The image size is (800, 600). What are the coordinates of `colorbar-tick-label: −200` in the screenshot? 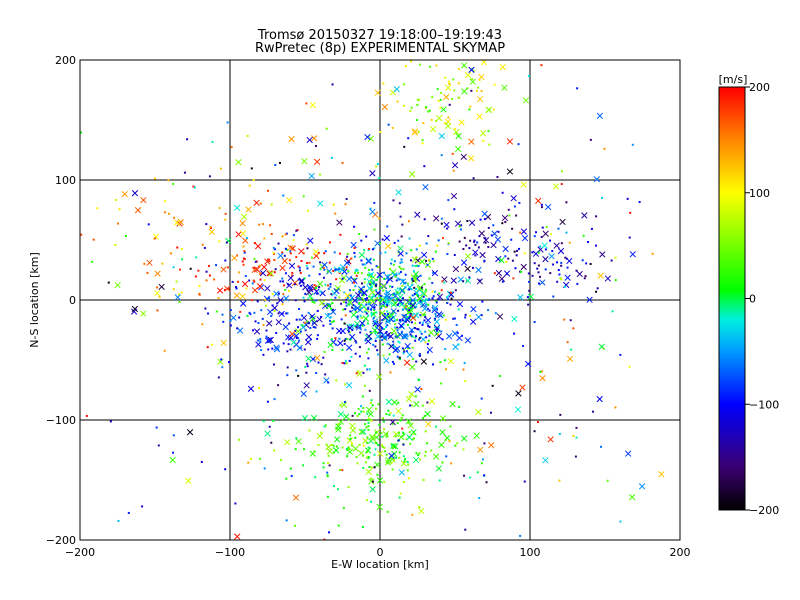 It's located at (764, 510).